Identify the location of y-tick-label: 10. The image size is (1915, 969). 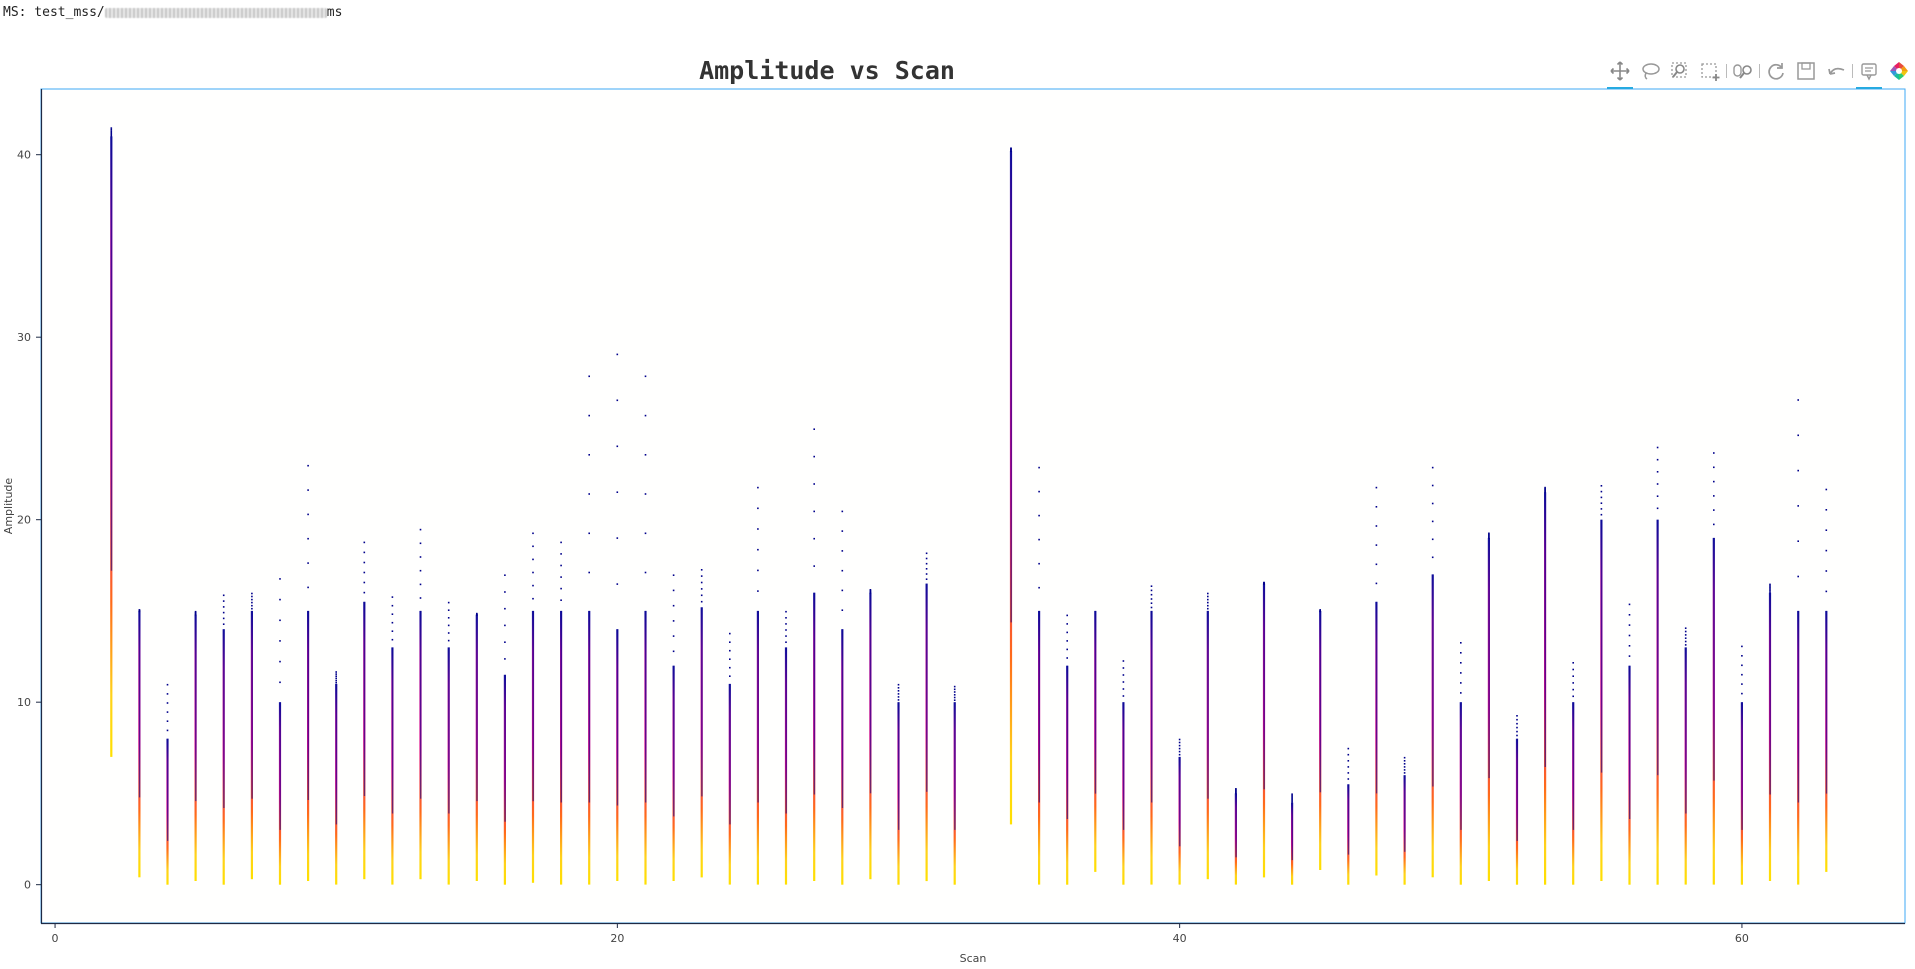
(24, 702).